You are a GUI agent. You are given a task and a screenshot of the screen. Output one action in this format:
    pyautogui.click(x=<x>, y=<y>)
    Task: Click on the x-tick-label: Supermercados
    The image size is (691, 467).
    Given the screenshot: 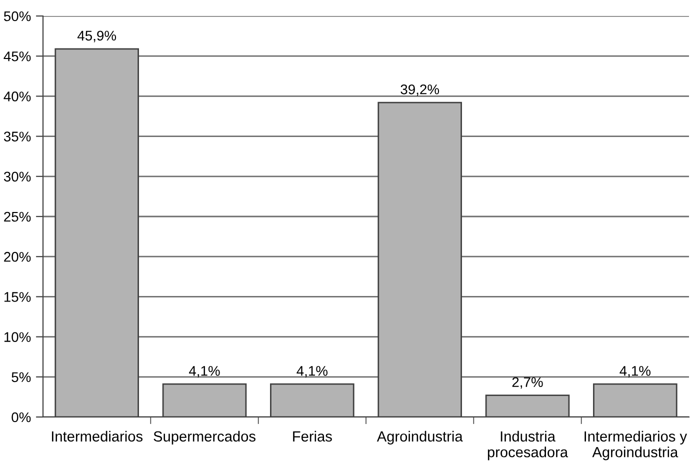 What is the action you would take?
    pyautogui.click(x=205, y=437)
    